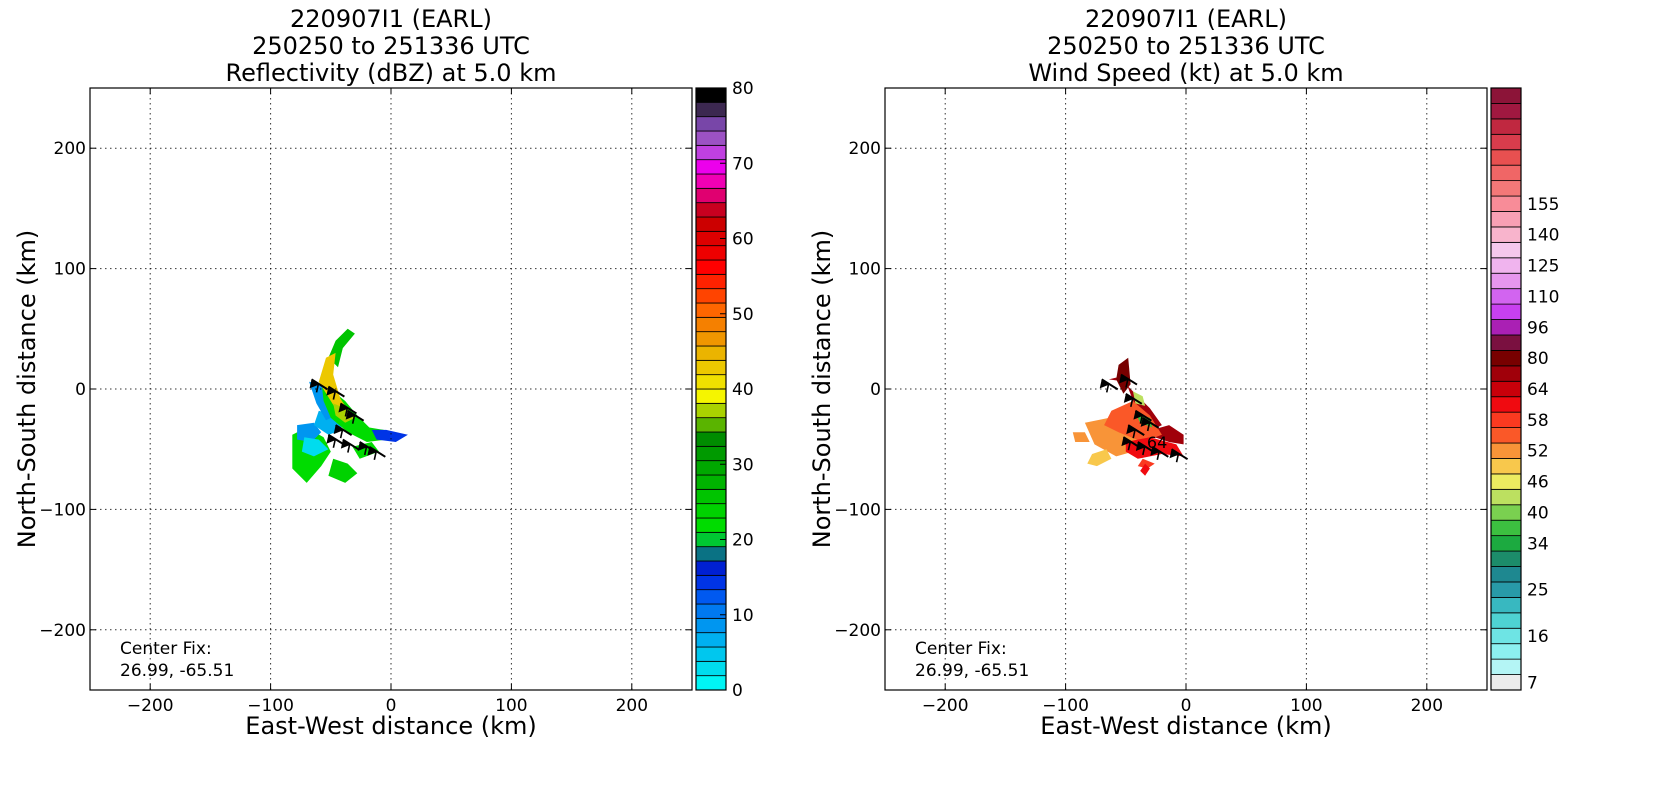 The width and height of the screenshot is (1655, 787). What do you see at coordinates (1427, 706) in the screenshot?
I see `x-tick-label: 200` at bounding box center [1427, 706].